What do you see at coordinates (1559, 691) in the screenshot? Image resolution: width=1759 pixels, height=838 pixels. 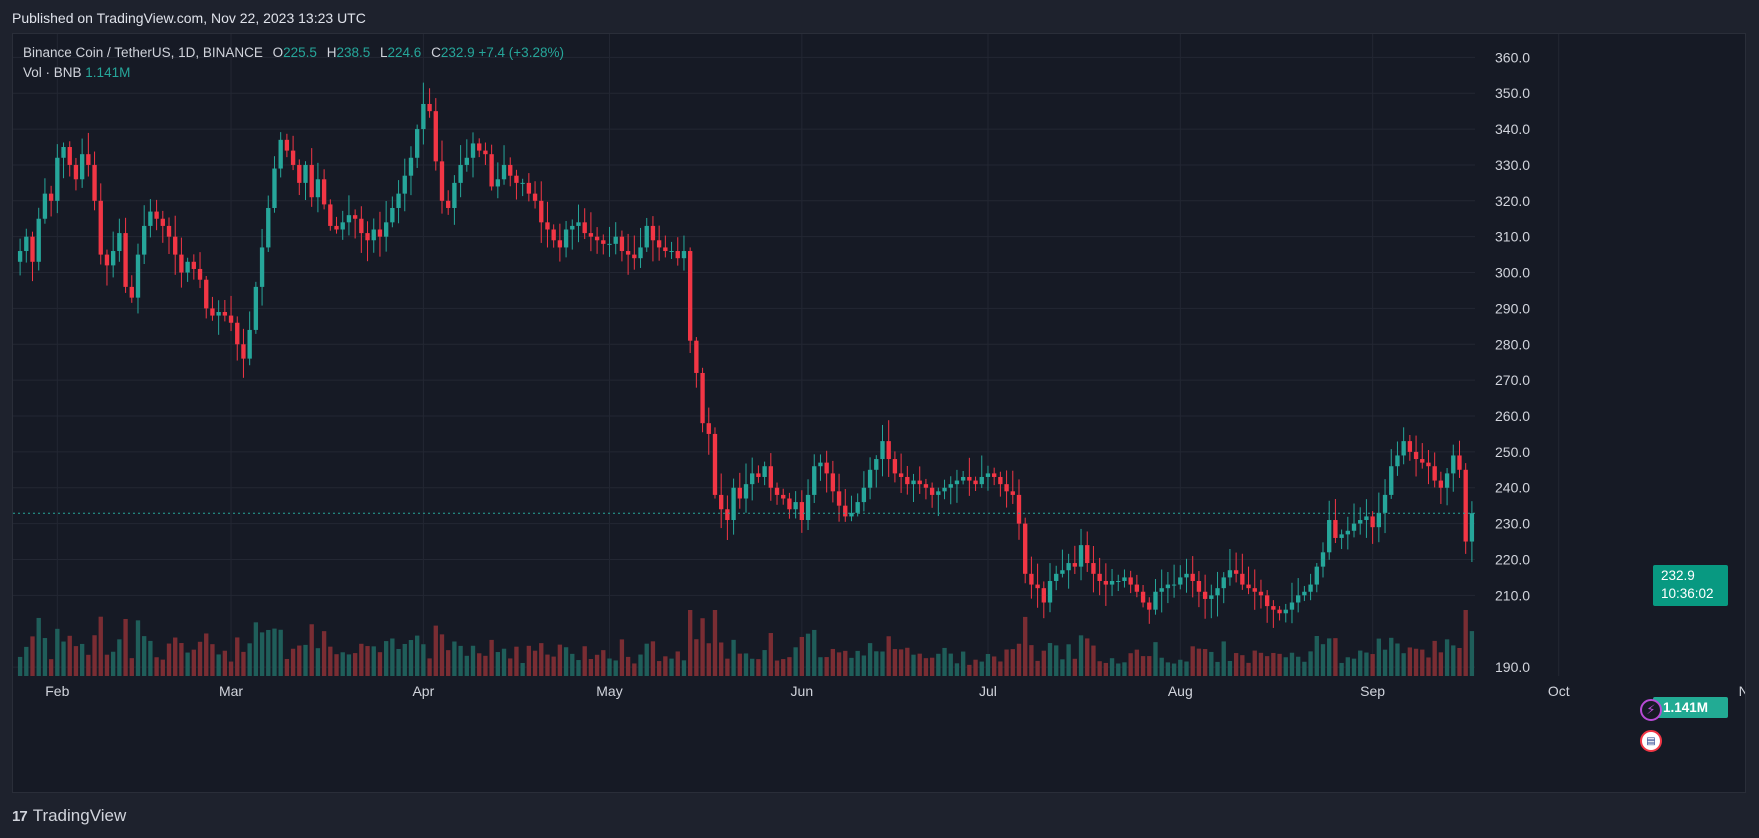 I see `time-tick-label: Oct` at bounding box center [1559, 691].